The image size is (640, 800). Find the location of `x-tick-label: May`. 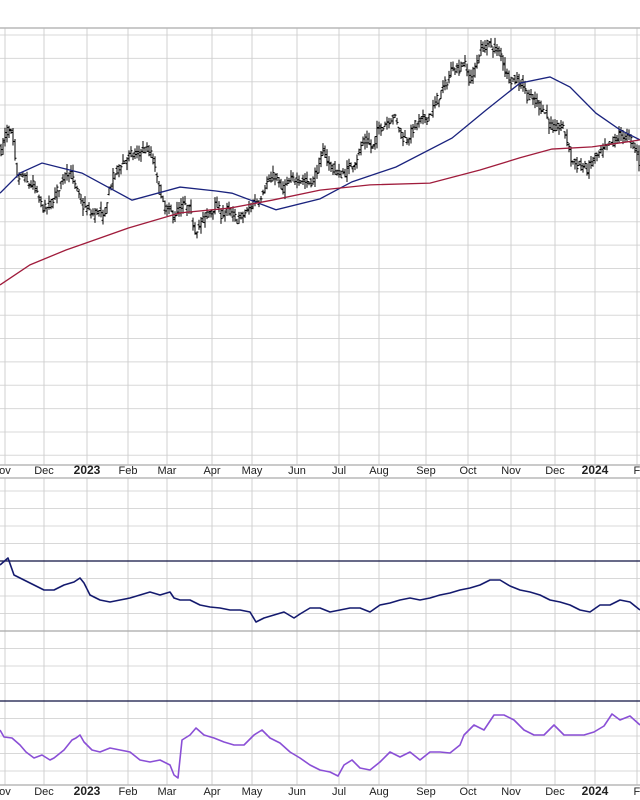

x-tick-label: May is located at coordinates (252, 792).